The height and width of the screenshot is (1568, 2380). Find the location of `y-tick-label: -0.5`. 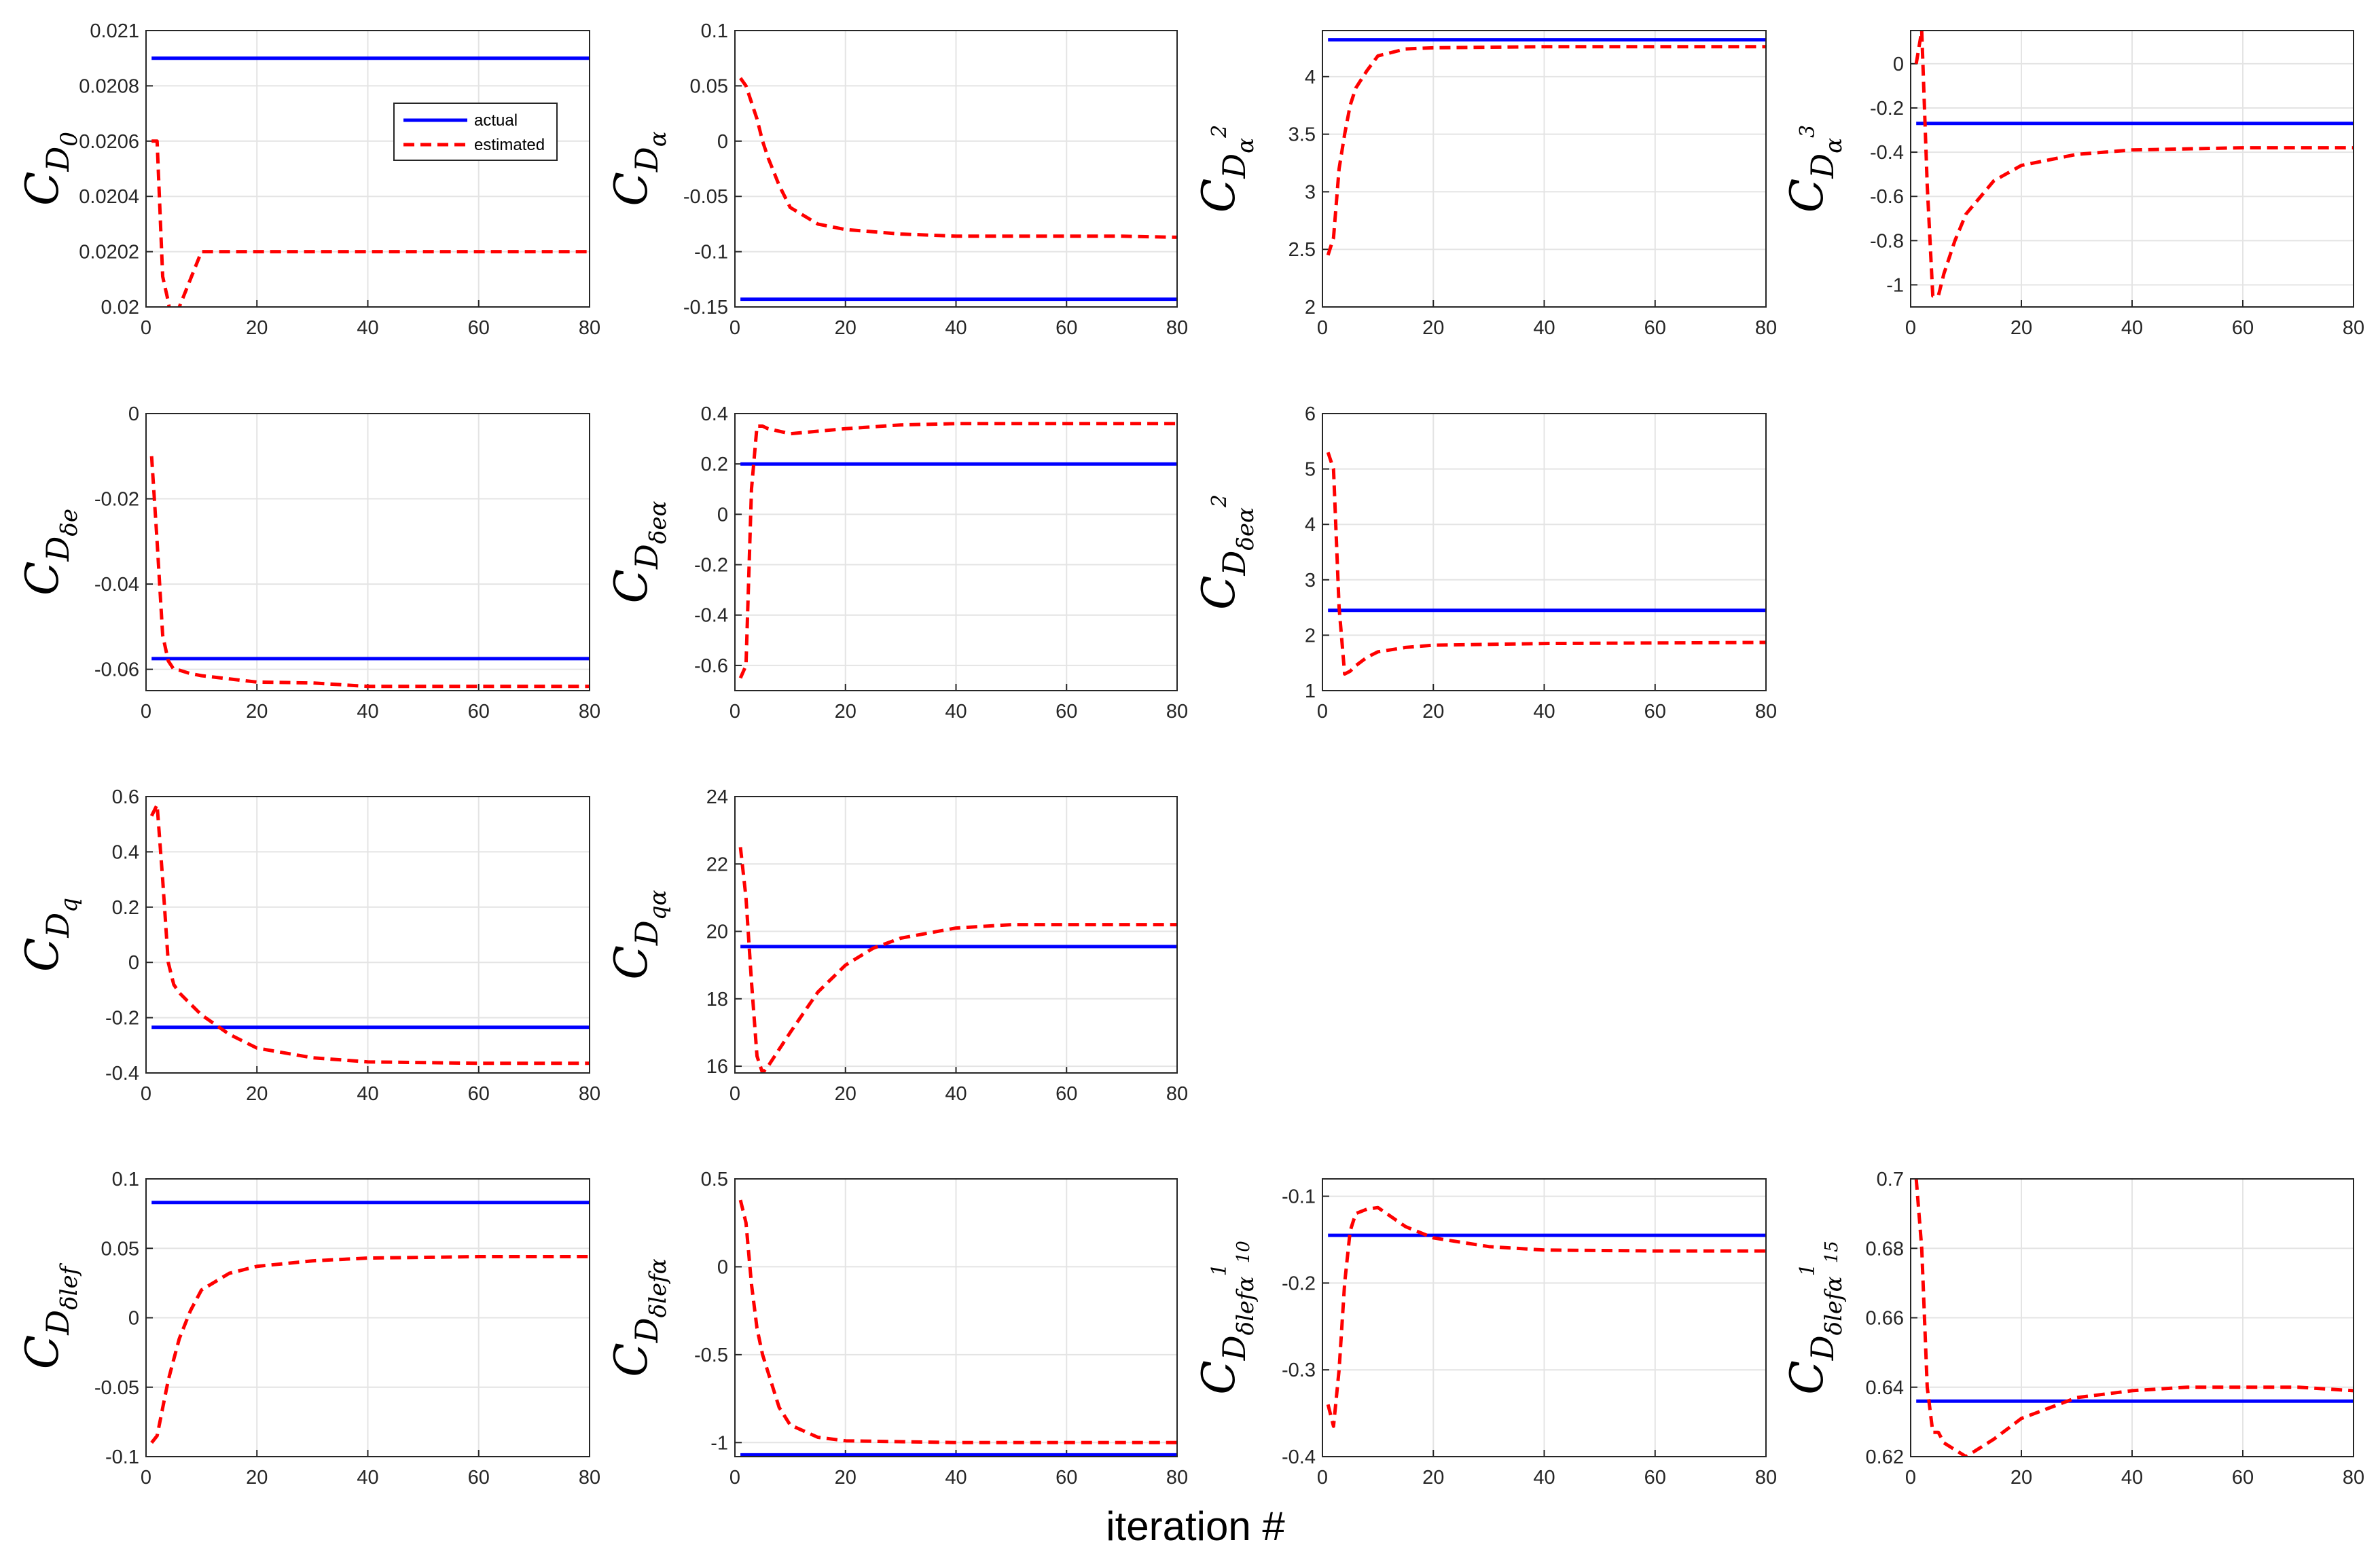

y-tick-label: -0.5 is located at coordinates (711, 1356).